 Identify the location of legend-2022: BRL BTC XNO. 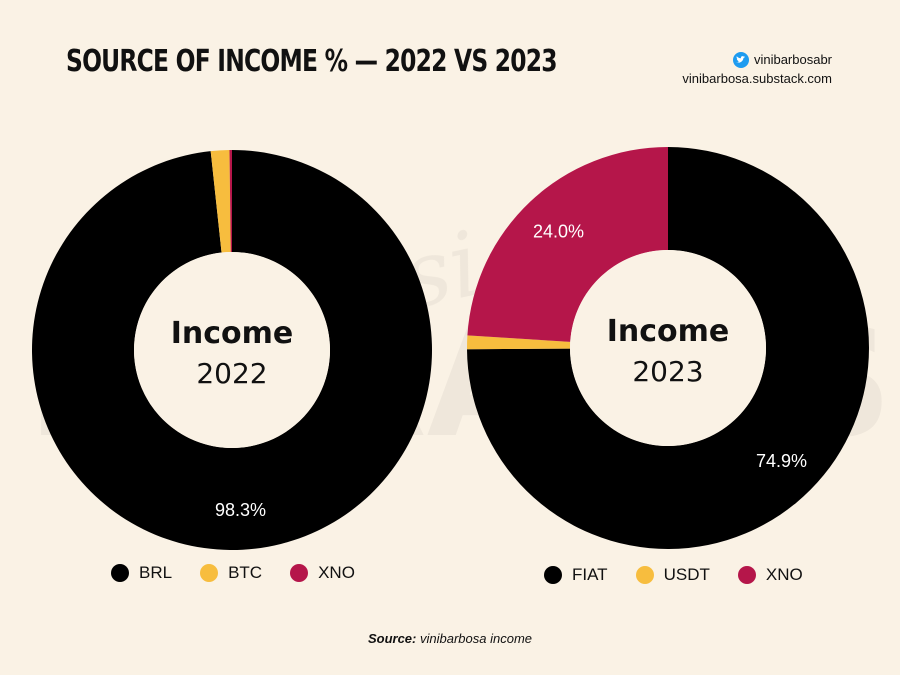
(247, 573).